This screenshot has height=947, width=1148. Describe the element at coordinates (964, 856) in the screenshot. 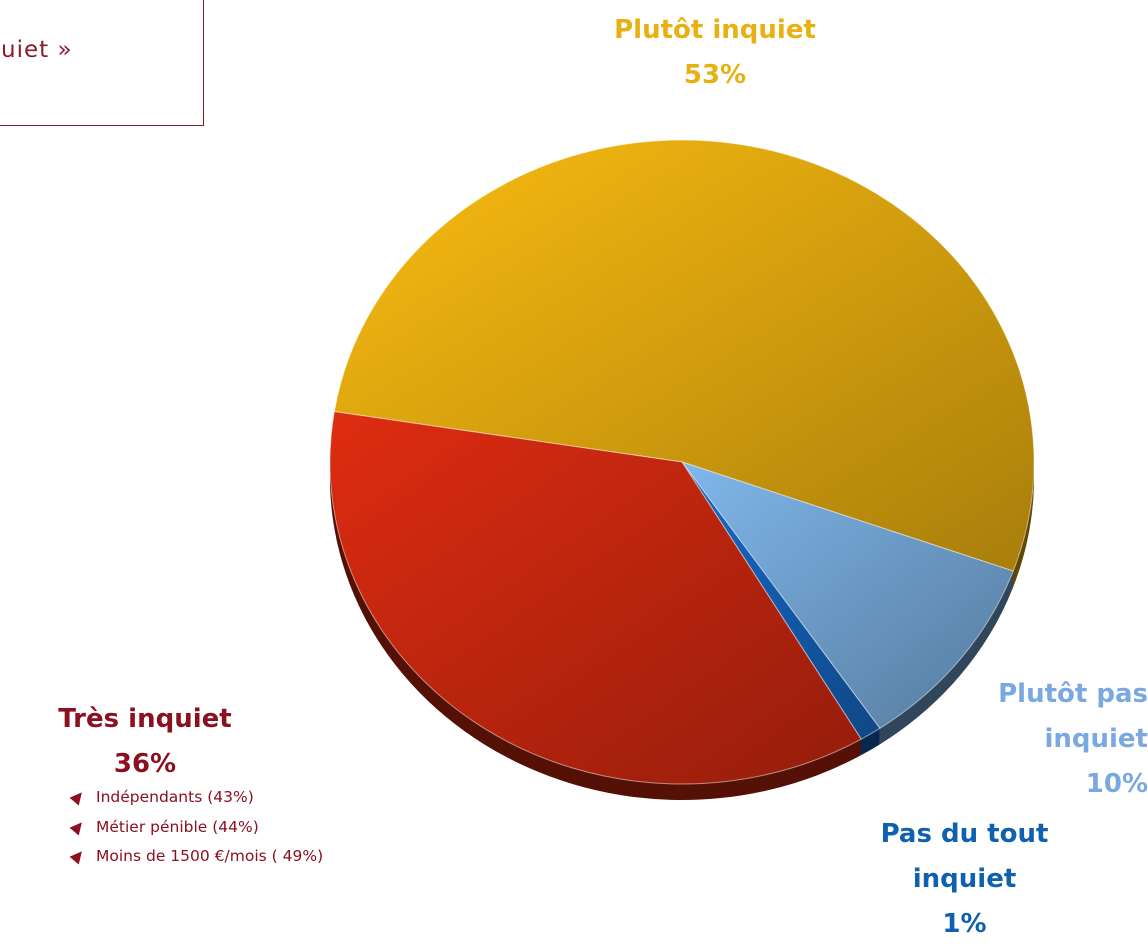

I see `category-label: Pas du tout inquiet` at that location.